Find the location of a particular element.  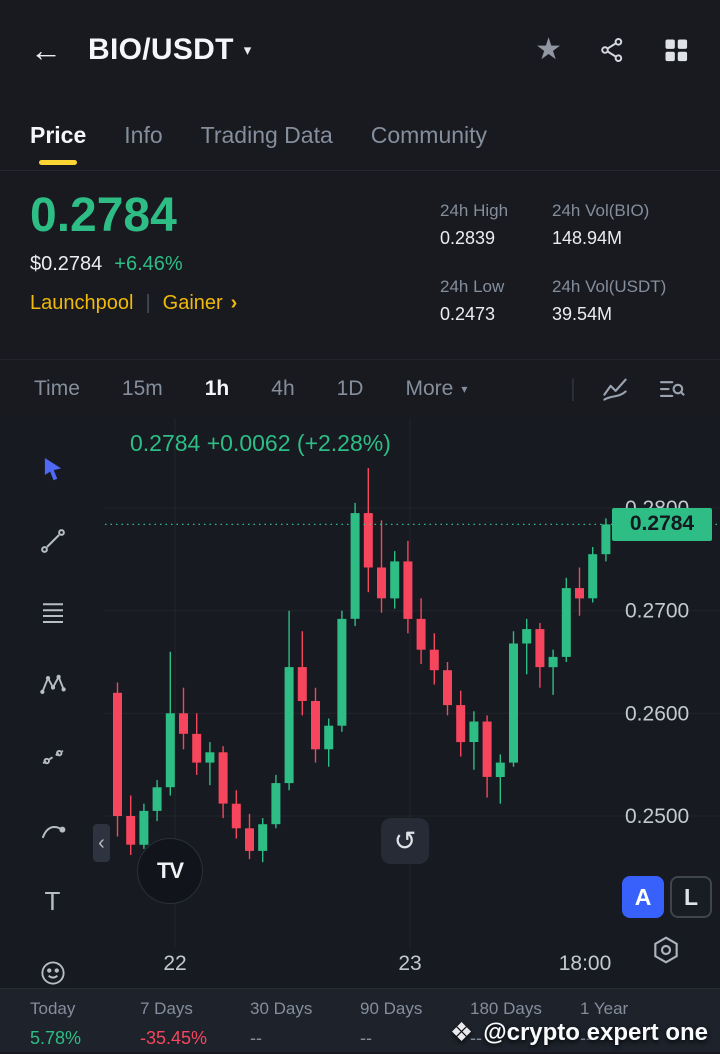

stat-24h-vol-bio: 24h Vol(BIO) 148.94M is located at coordinates (632, 225).